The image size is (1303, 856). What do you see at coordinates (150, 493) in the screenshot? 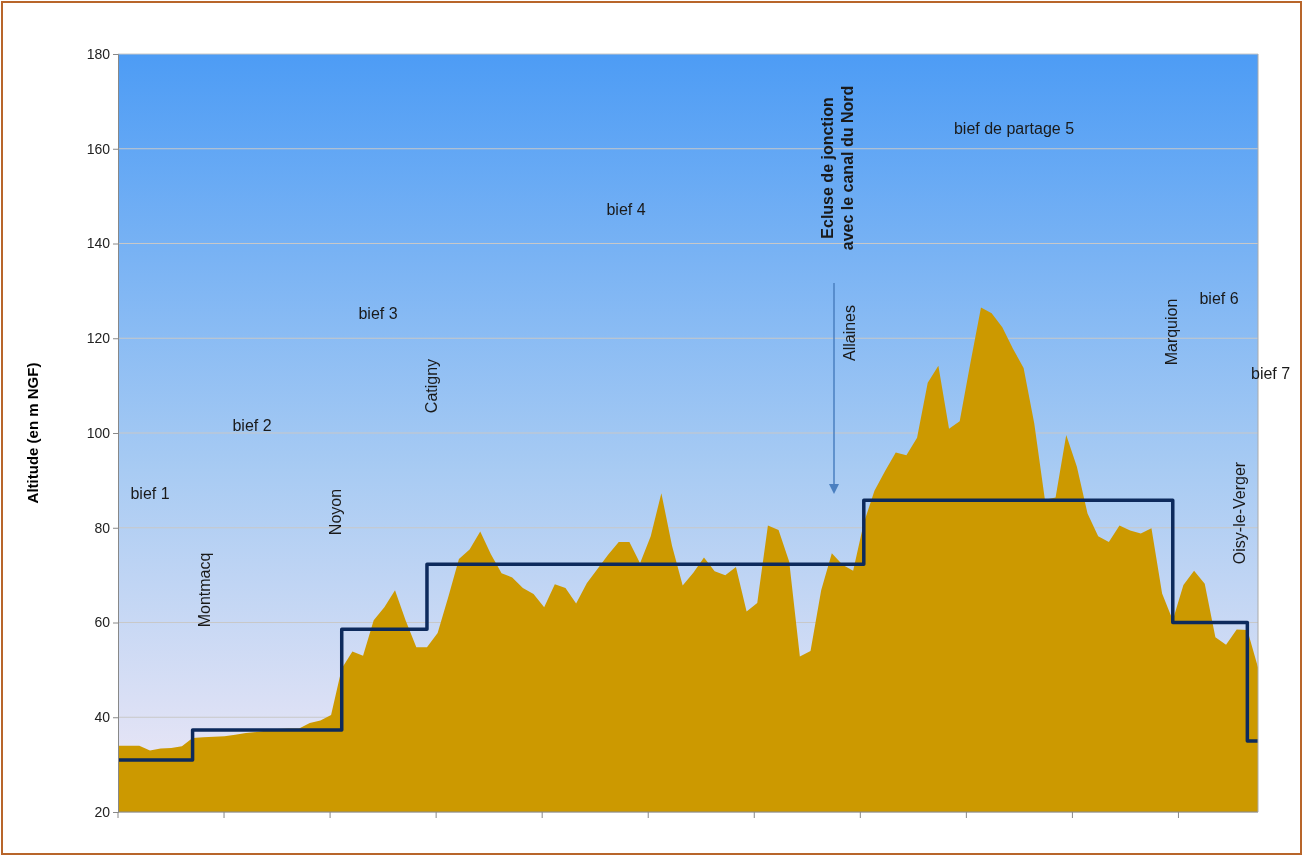
I see `annotation: bief 1` at bounding box center [150, 493].